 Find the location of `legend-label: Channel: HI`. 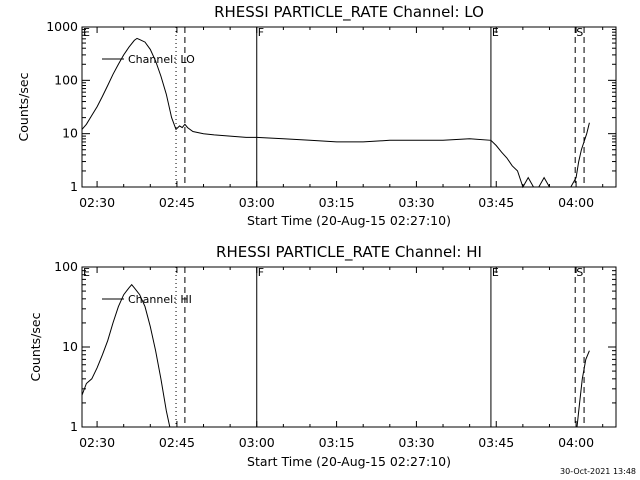

legend-label: Channel: HI is located at coordinates (160, 299).